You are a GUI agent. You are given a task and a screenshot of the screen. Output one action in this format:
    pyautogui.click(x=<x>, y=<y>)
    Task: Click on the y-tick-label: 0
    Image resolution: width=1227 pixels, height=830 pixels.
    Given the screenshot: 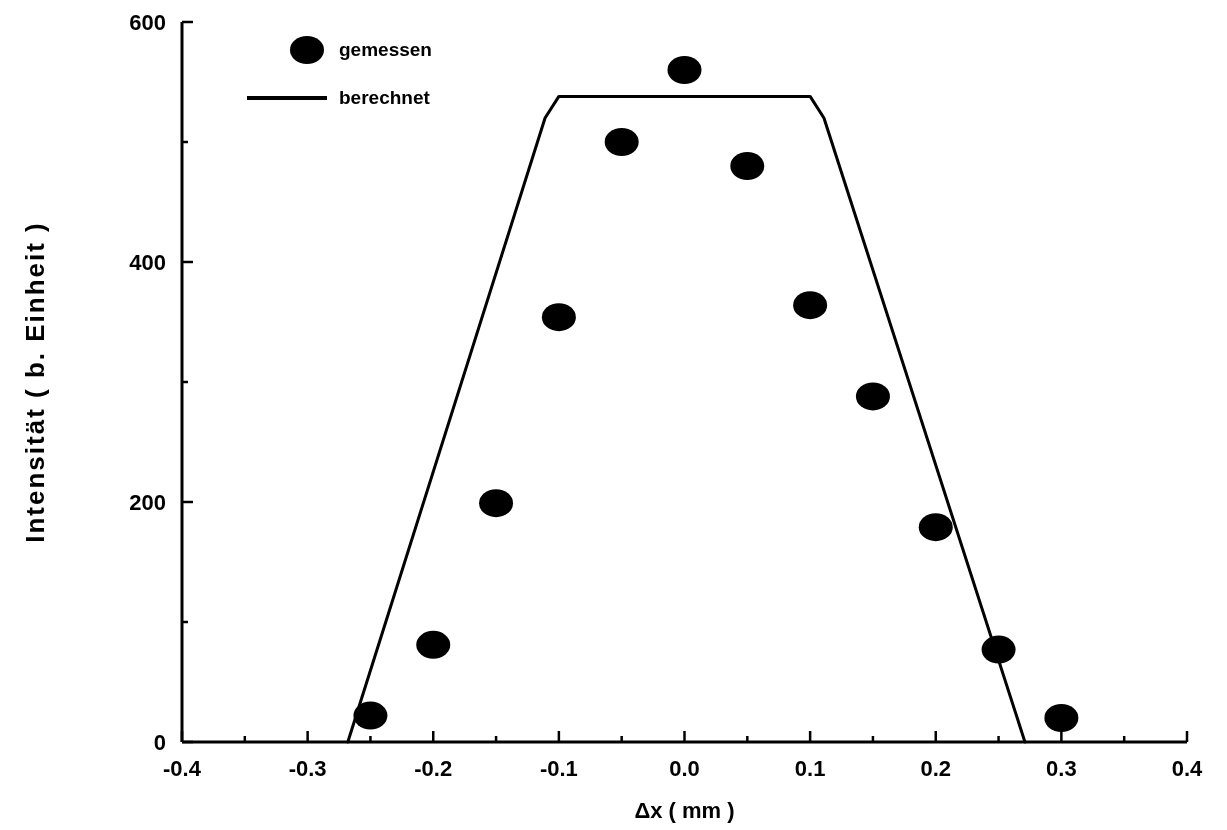 What is the action you would take?
    pyautogui.click(x=159, y=742)
    